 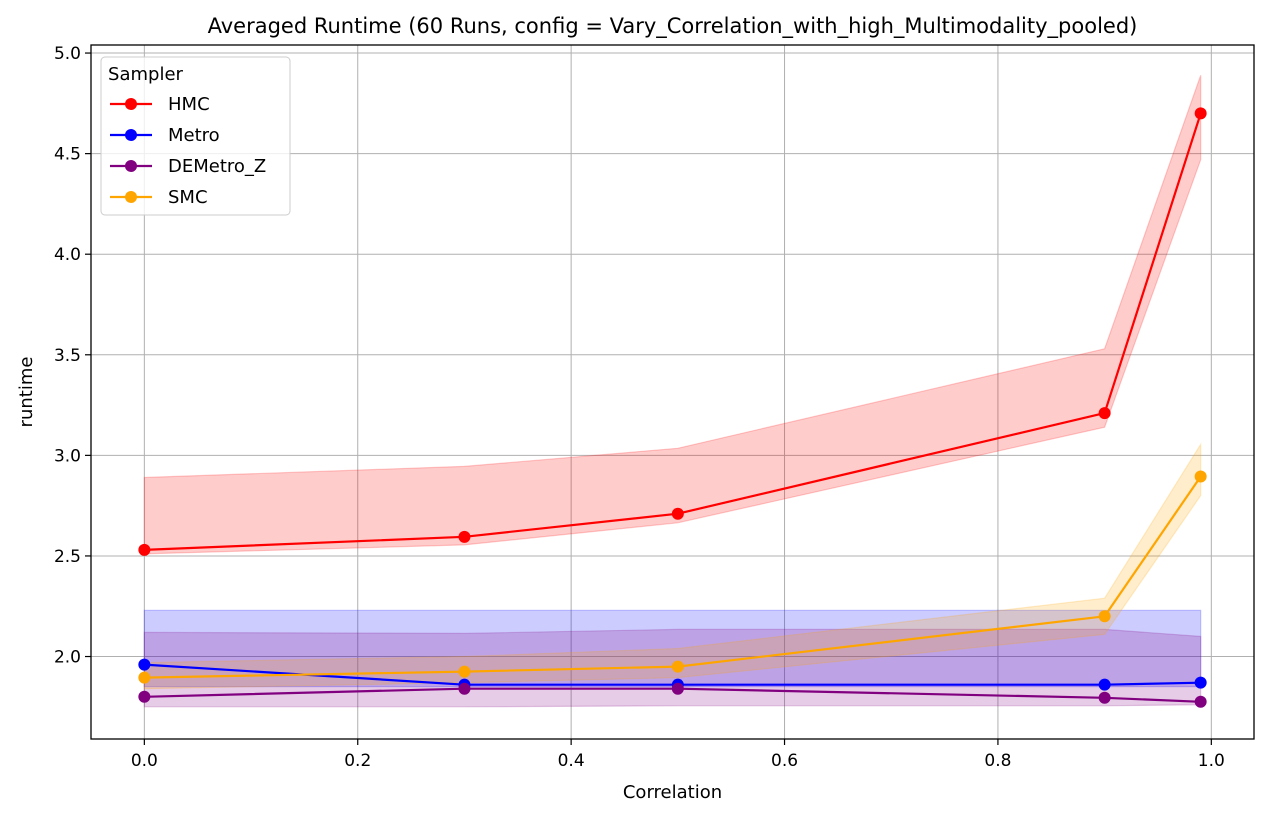 I want to click on x-tick-label: 0.2, so click(x=357, y=761).